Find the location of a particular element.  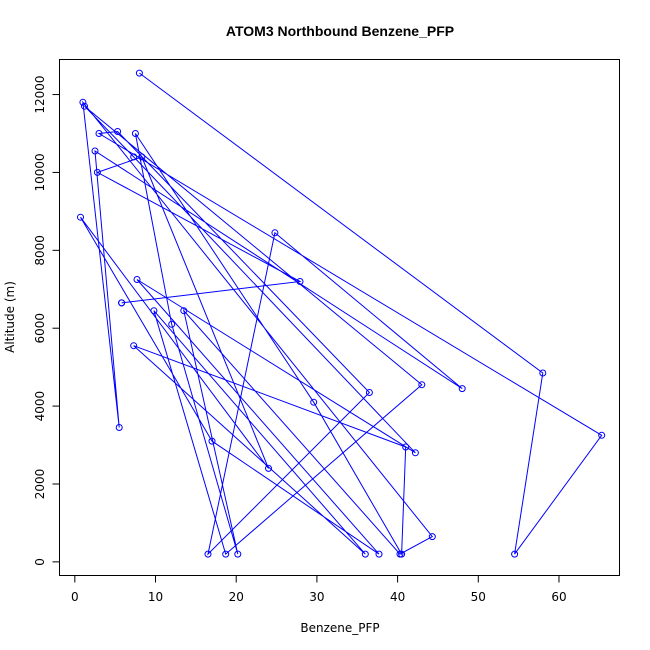

y-tick-label: 10000 is located at coordinates (40, 172).